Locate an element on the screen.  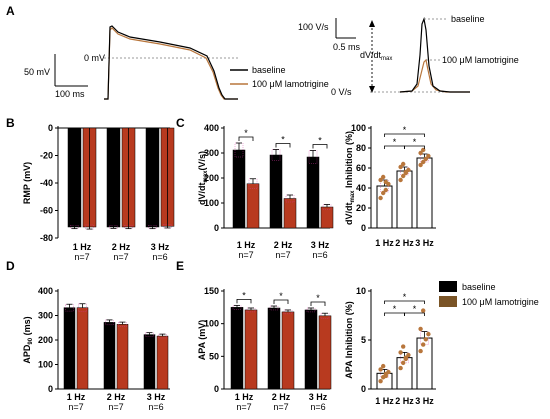
y-axis-label: APA Inhibition (%) is located at coordinates (349, 339).